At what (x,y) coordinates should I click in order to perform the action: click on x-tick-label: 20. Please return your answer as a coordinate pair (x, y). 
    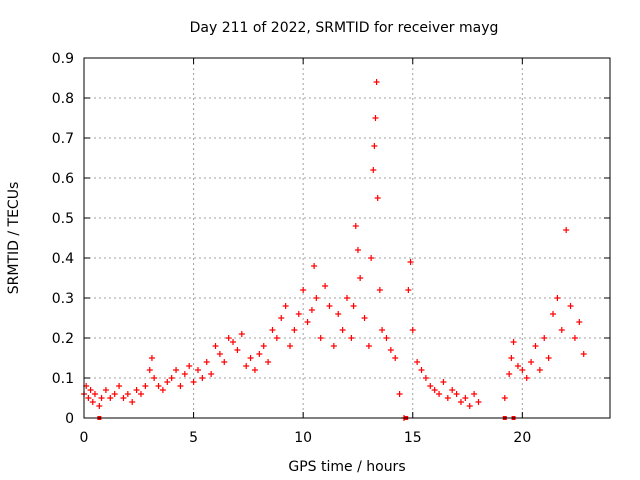
    Looking at the image, I should click on (522, 438).